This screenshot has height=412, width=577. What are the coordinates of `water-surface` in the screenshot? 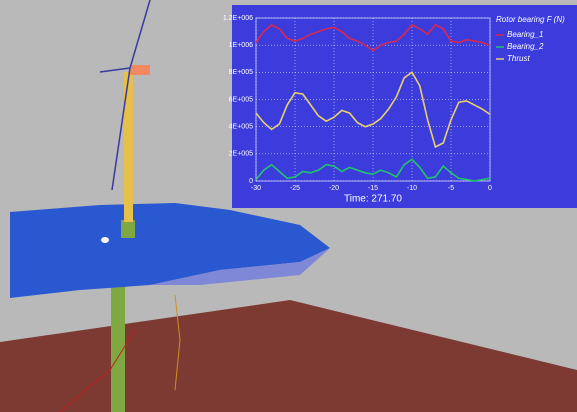 It's located at (170, 250).